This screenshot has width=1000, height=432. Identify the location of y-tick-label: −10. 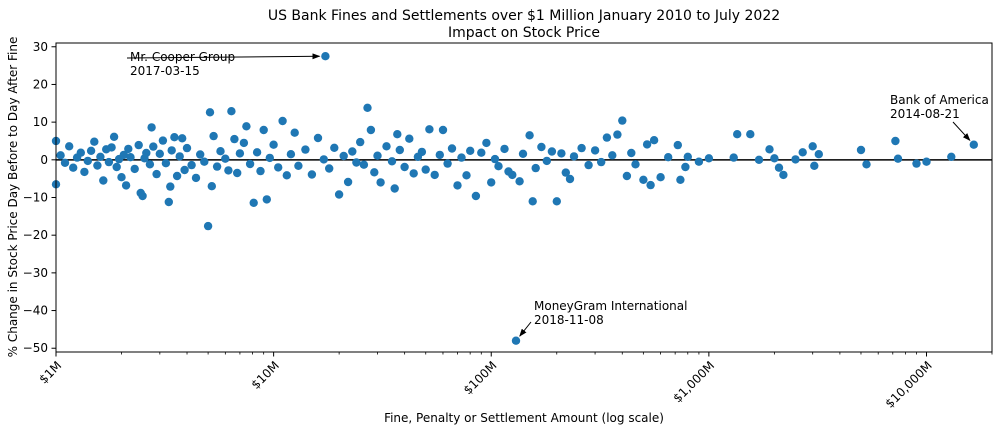
(35, 198).